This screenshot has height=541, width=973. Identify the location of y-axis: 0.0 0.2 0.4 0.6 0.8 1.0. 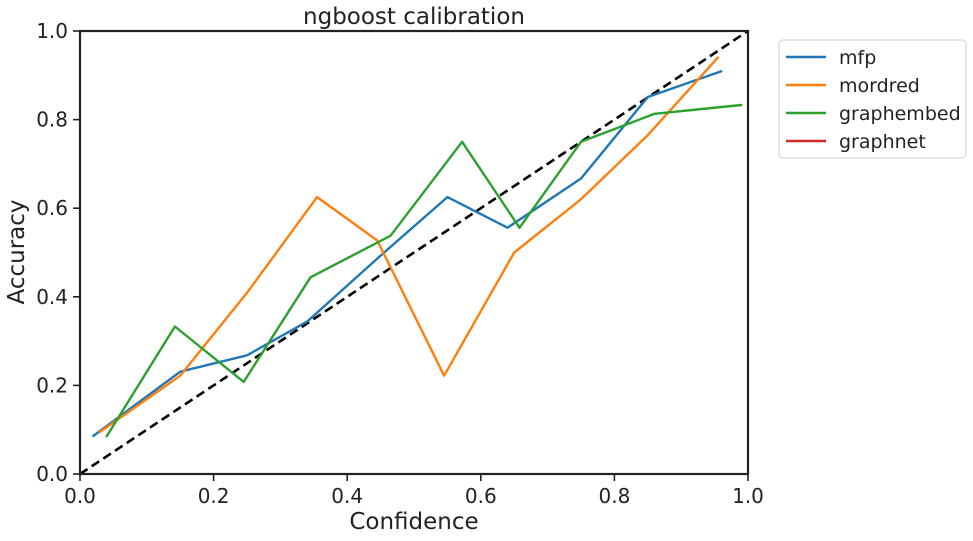
(58, 252).